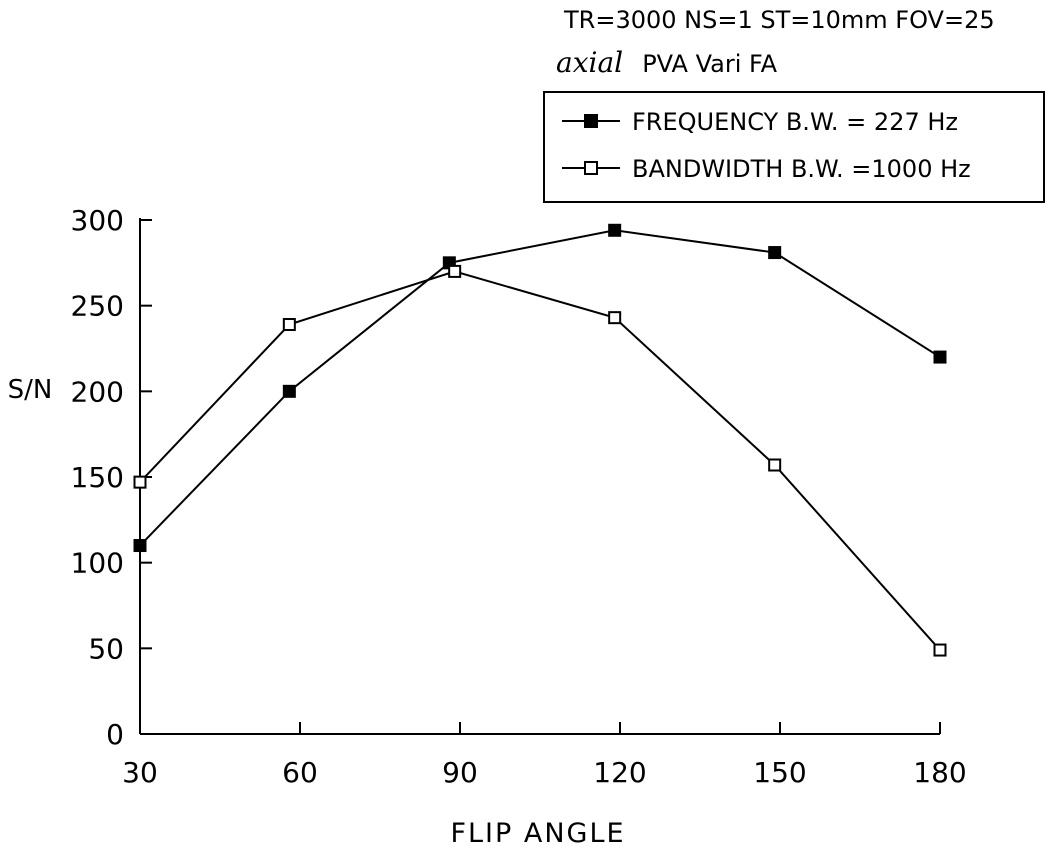 This screenshot has height=857, width=1054. Describe the element at coordinates (460, 772) in the screenshot. I see `x-tick-label-90: 90` at that location.